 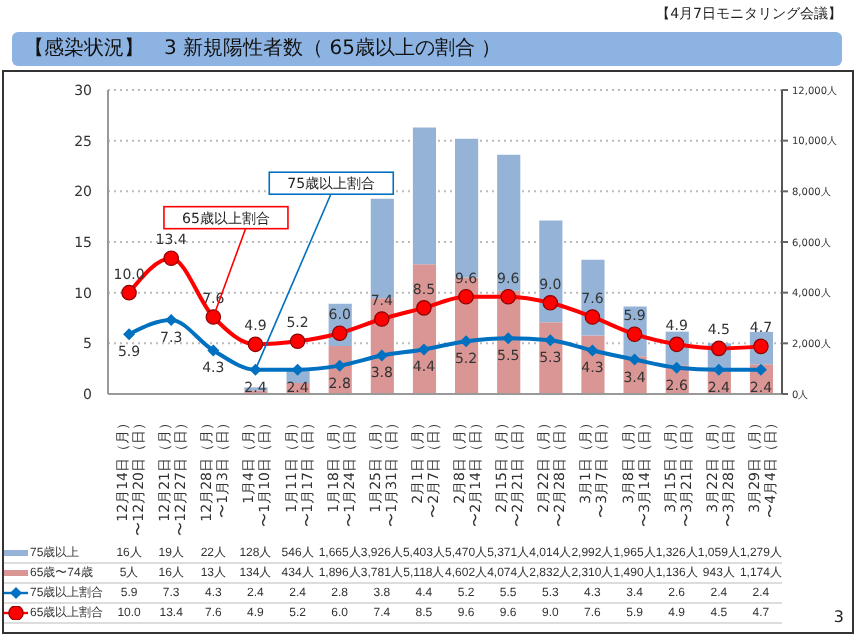 What do you see at coordinates (427, 49) in the screenshot?
I see `chart-title: 【感染状況】 3 新規陽性者数（ 65歳以上の割合 ）` at bounding box center [427, 49].